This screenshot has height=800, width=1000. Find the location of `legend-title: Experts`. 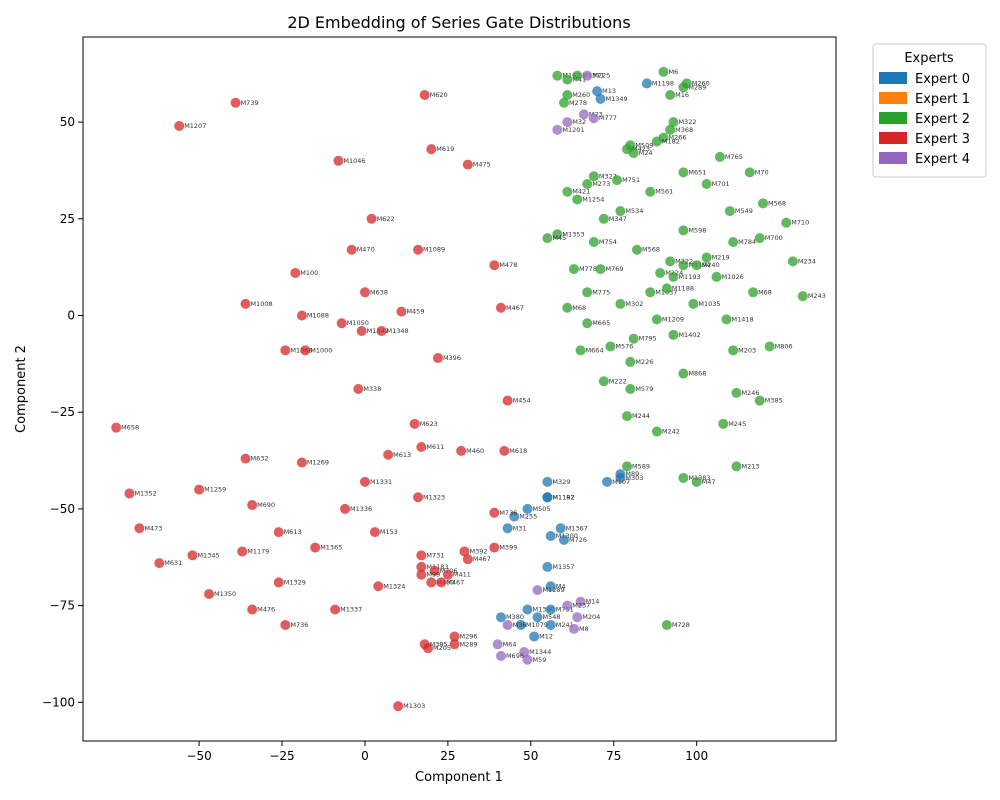

legend-title: Experts is located at coordinates (929, 58).